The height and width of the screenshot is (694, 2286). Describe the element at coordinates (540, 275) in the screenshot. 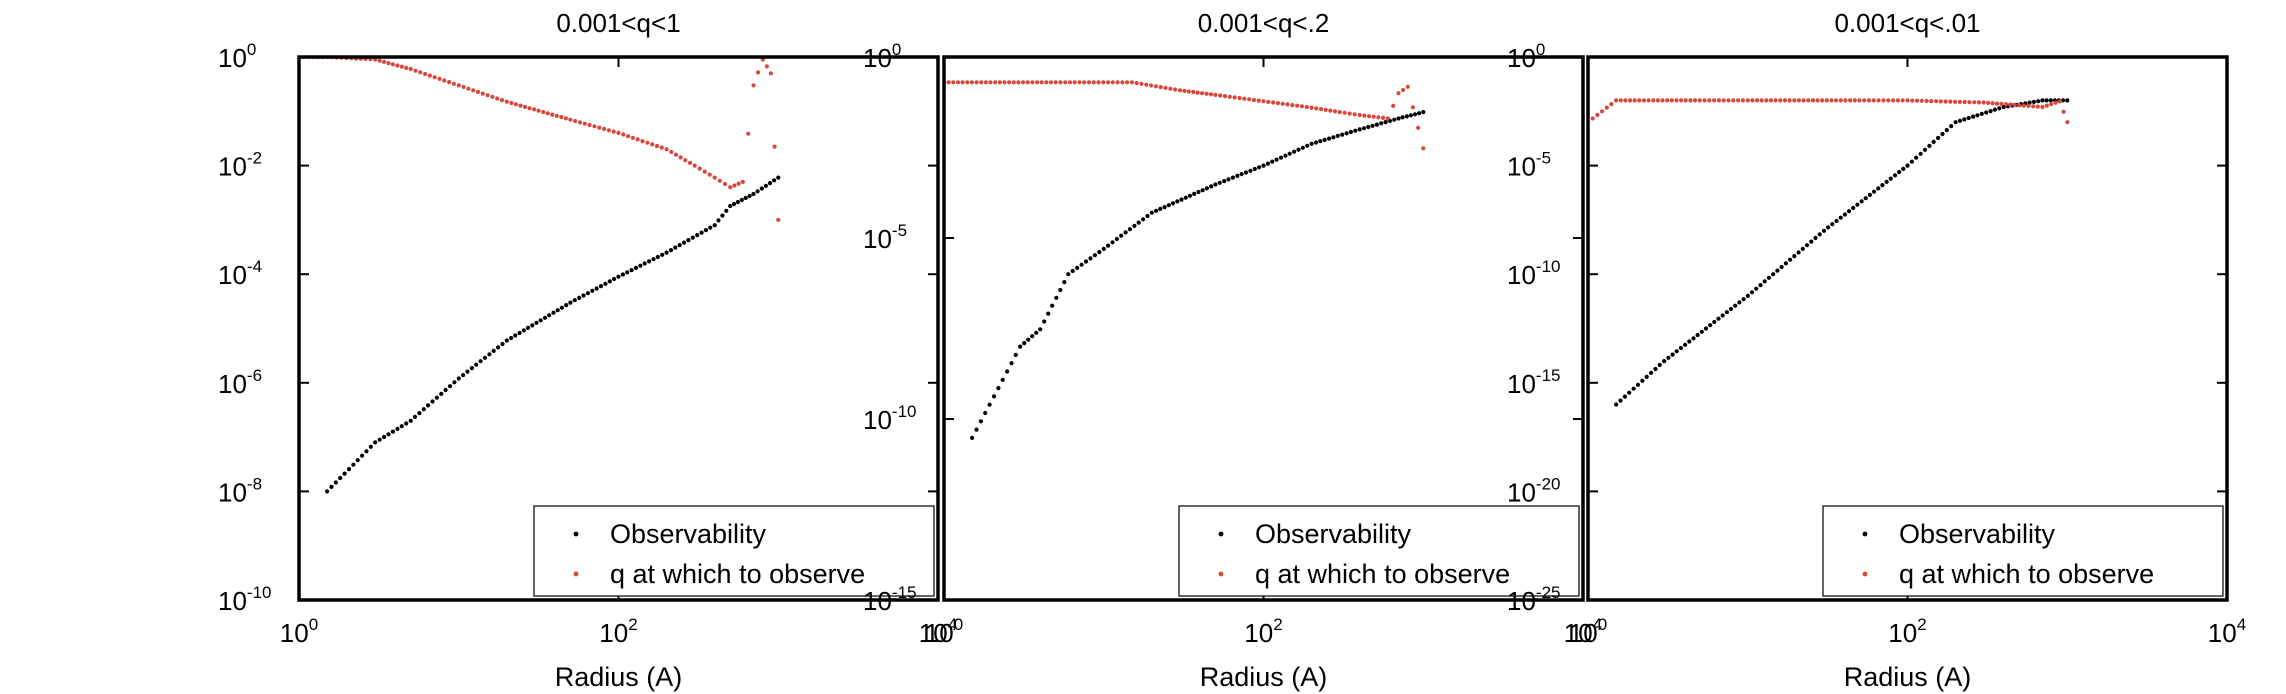

I see `plot-area` at that location.